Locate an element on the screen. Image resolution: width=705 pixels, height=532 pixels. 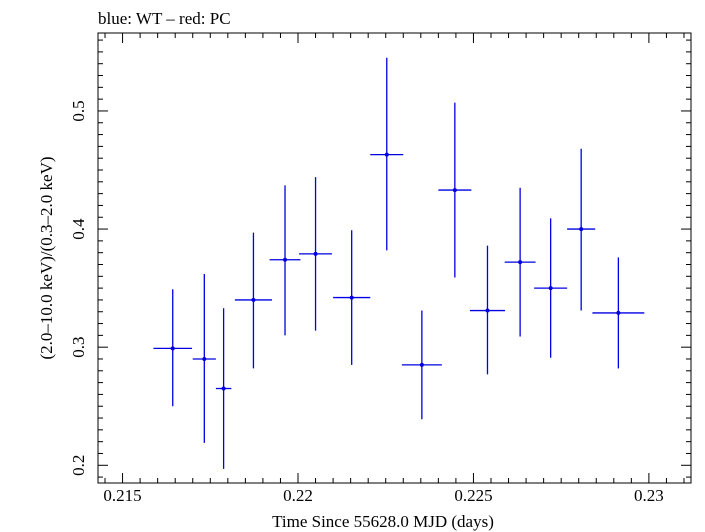
y-tick-label: 0.4 is located at coordinates (78, 229).